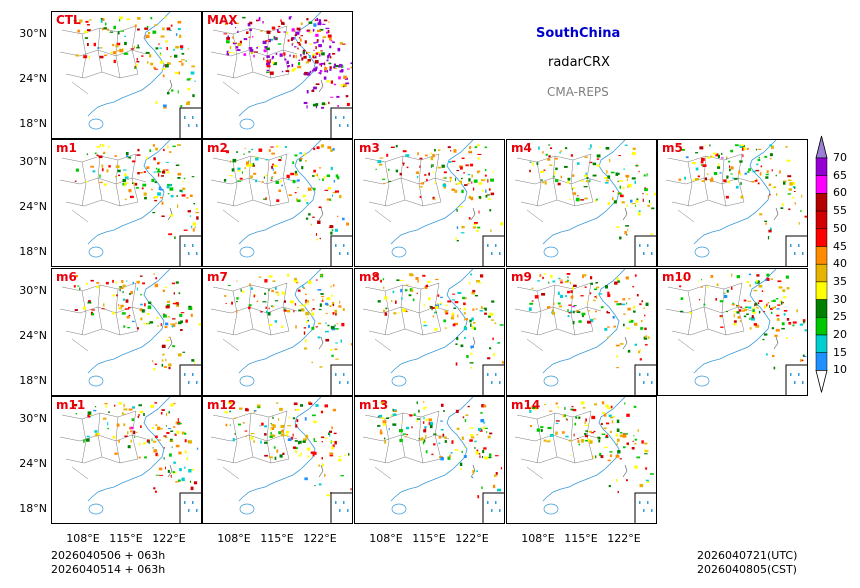 The height and width of the screenshot is (588, 860). I want to click on south-china-sea-inset, so click(493, 379).